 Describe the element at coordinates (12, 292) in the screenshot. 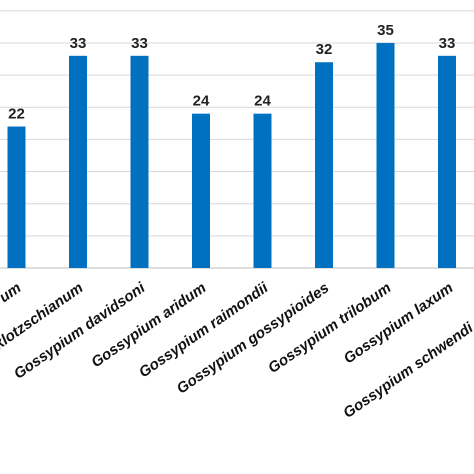

I see `category-label: um` at that location.